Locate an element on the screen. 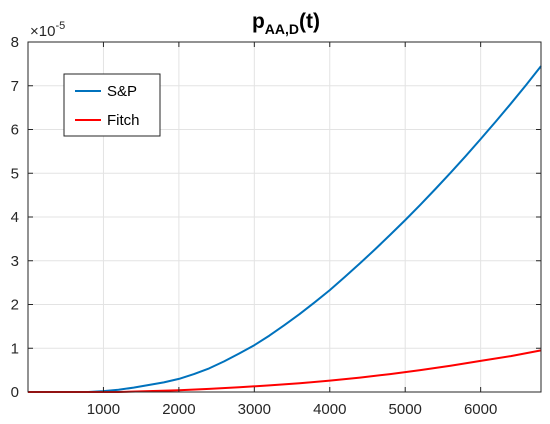 The image size is (550, 424). legend: S&P Fitch is located at coordinates (112, 105).